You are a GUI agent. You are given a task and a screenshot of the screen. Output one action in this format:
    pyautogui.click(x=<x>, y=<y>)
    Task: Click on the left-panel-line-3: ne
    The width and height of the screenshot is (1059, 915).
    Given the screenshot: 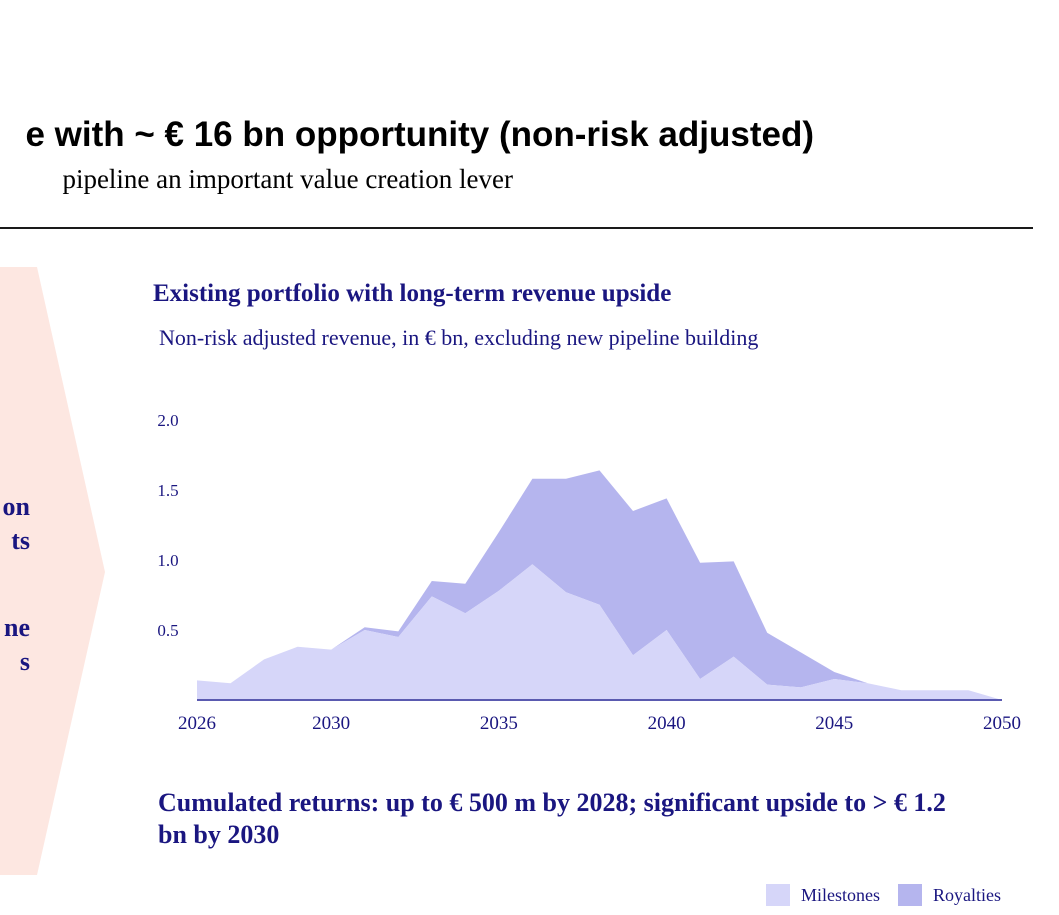 What is the action you would take?
    pyautogui.click(x=17, y=627)
    